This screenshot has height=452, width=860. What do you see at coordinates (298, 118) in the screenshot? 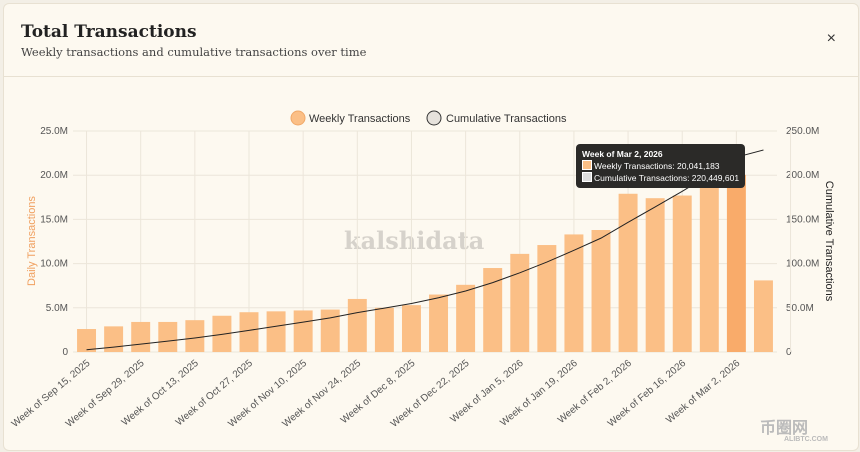
I see `legend-swatch-weekly` at bounding box center [298, 118].